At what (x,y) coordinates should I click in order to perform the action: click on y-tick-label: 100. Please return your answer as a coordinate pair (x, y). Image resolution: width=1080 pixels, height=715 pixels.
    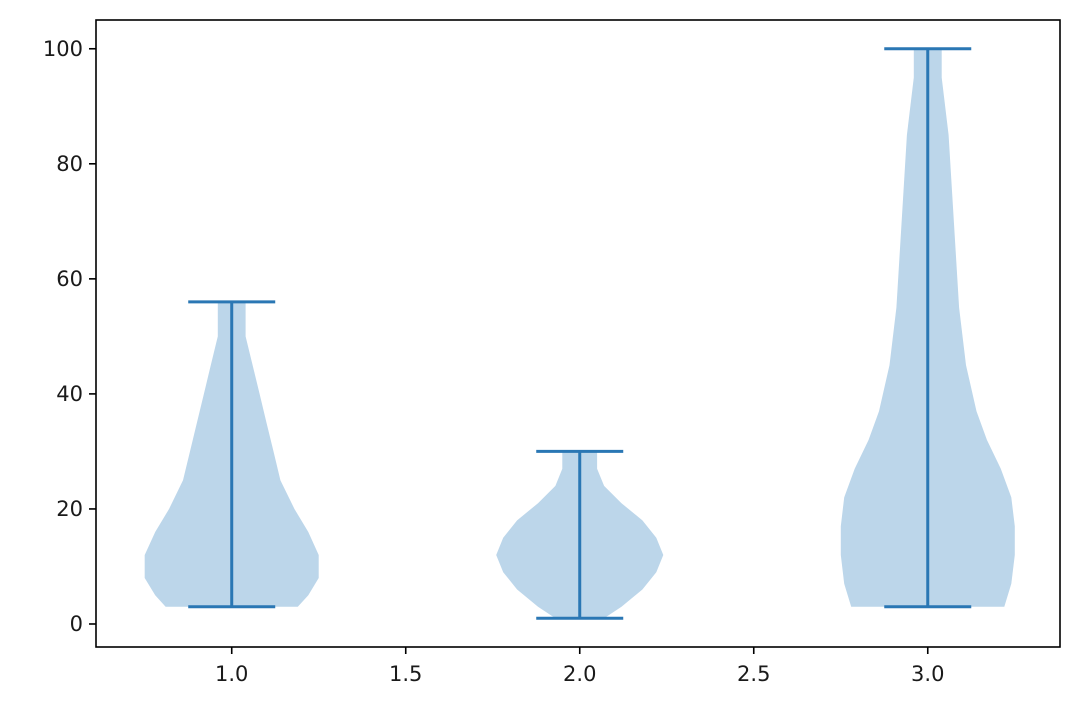
    Looking at the image, I should click on (63, 49).